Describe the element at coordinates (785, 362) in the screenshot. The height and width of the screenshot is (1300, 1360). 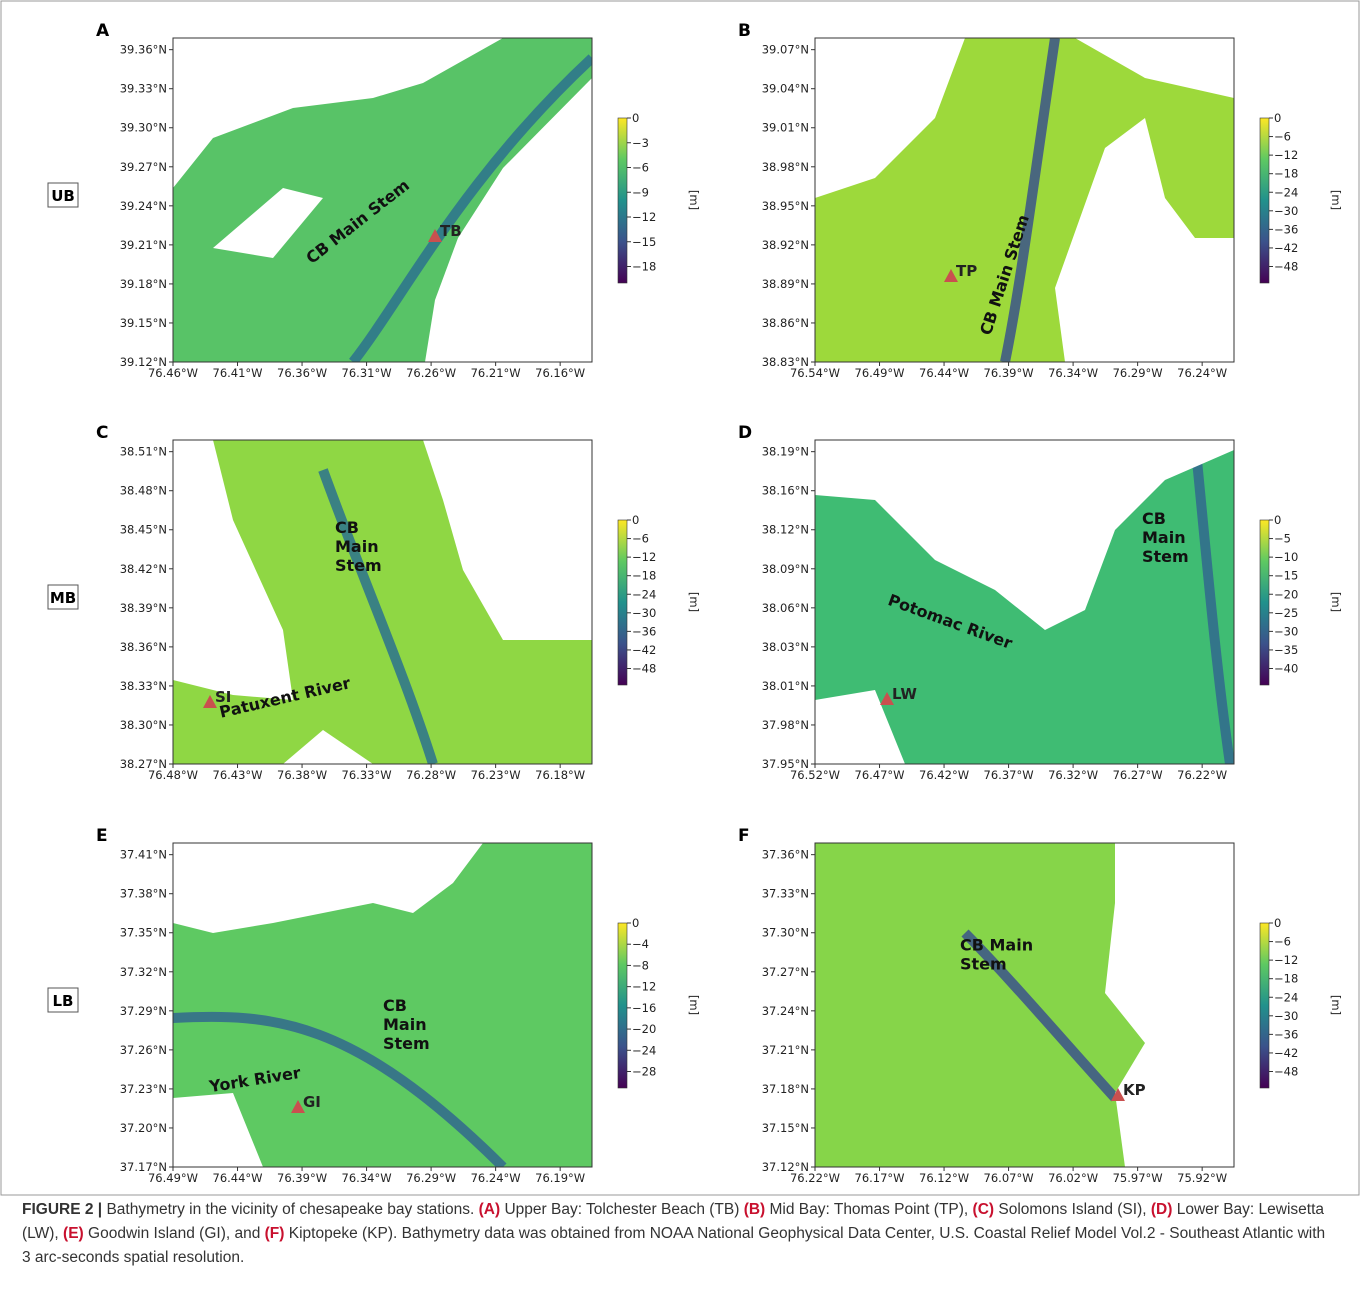
I see `y-tick-label: 38.83°N` at that location.